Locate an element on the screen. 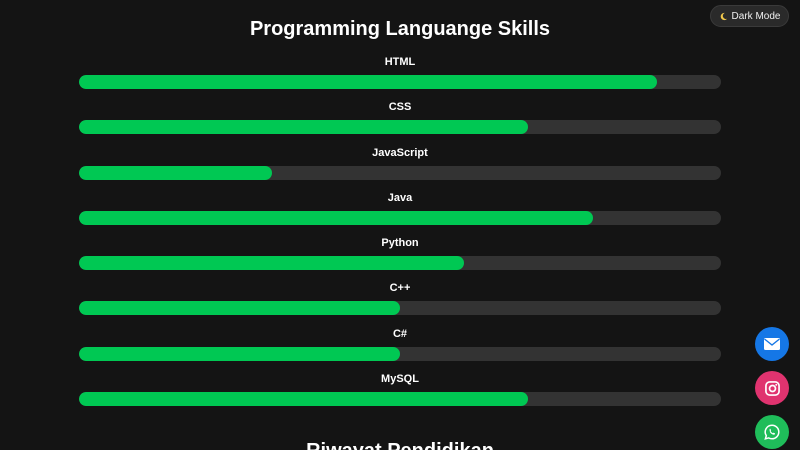 This screenshot has width=800, height=450. skill-item: Python is located at coordinates (400, 258).